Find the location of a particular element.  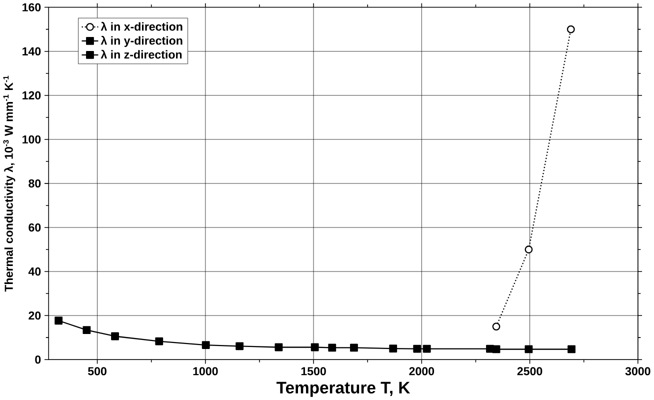

x-tick-label: 1000 is located at coordinates (205, 371).